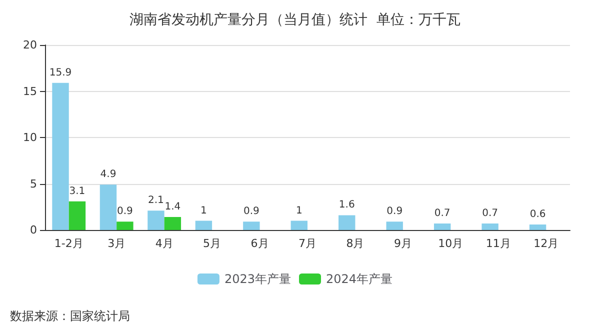 The width and height of the screenshot is (590, 330). Describe the element at coordinates (546, 243) in the screenshot. I see `x-tick-label: 12月` at that location.